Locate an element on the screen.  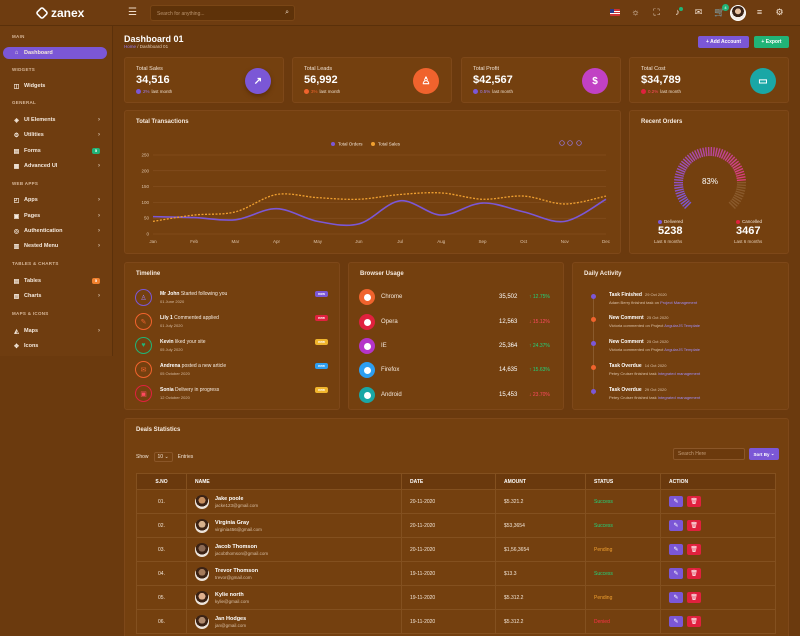
search-icon: ⌕ is located at coordinates (287, 12).